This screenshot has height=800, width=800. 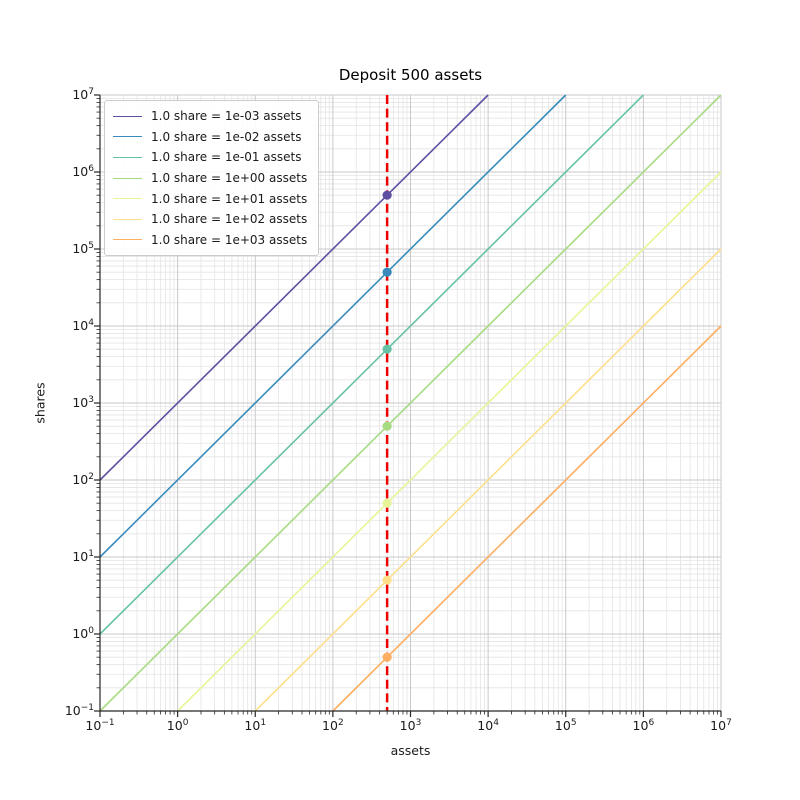 What do you see at coordinates (83, 402) in the screenshot?
I see `y-tick-label: 10³` at bounding box center [83, 402].